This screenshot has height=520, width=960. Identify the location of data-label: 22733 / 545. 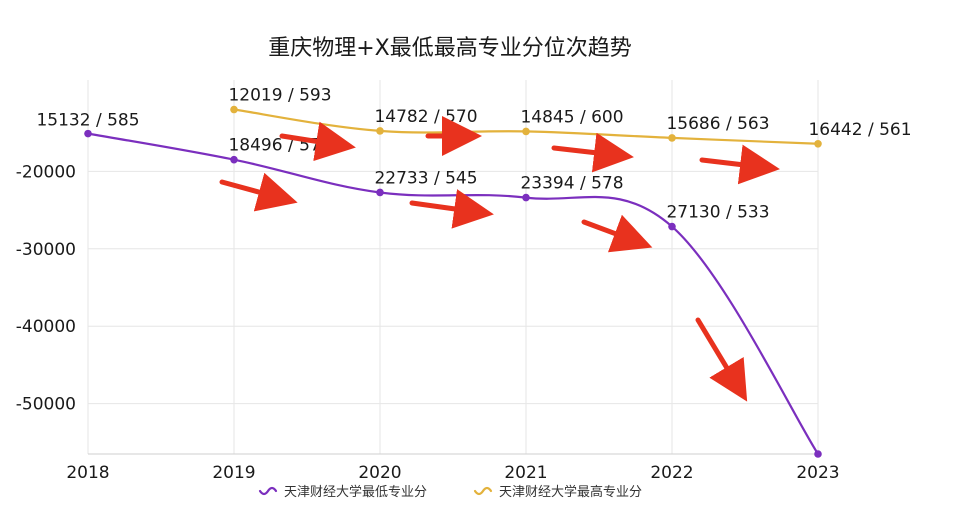
(425, 178).